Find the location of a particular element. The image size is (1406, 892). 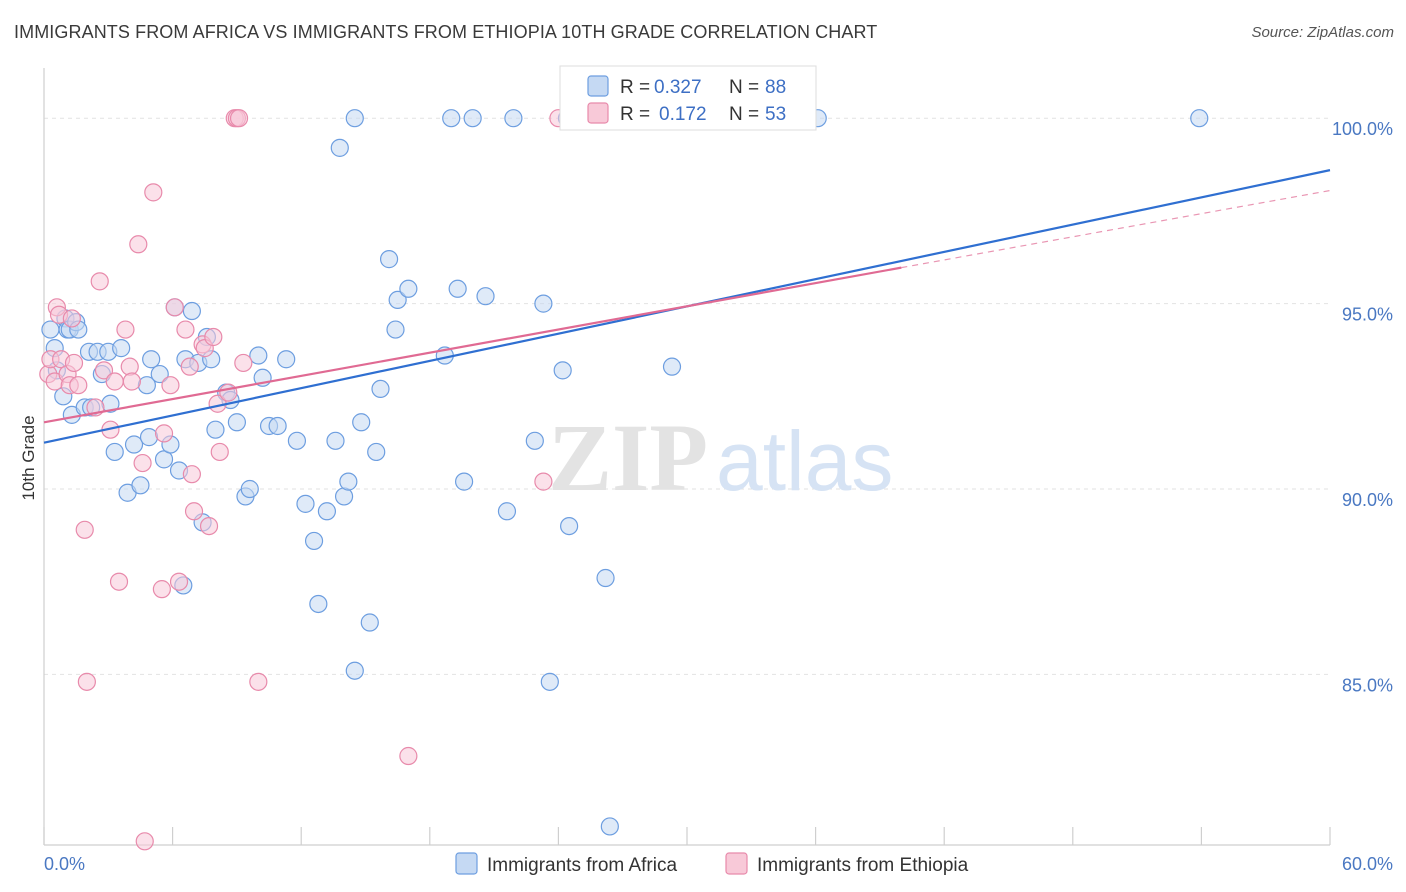

y-tick-label: 85.0% is located at coordinates (1367, 685).